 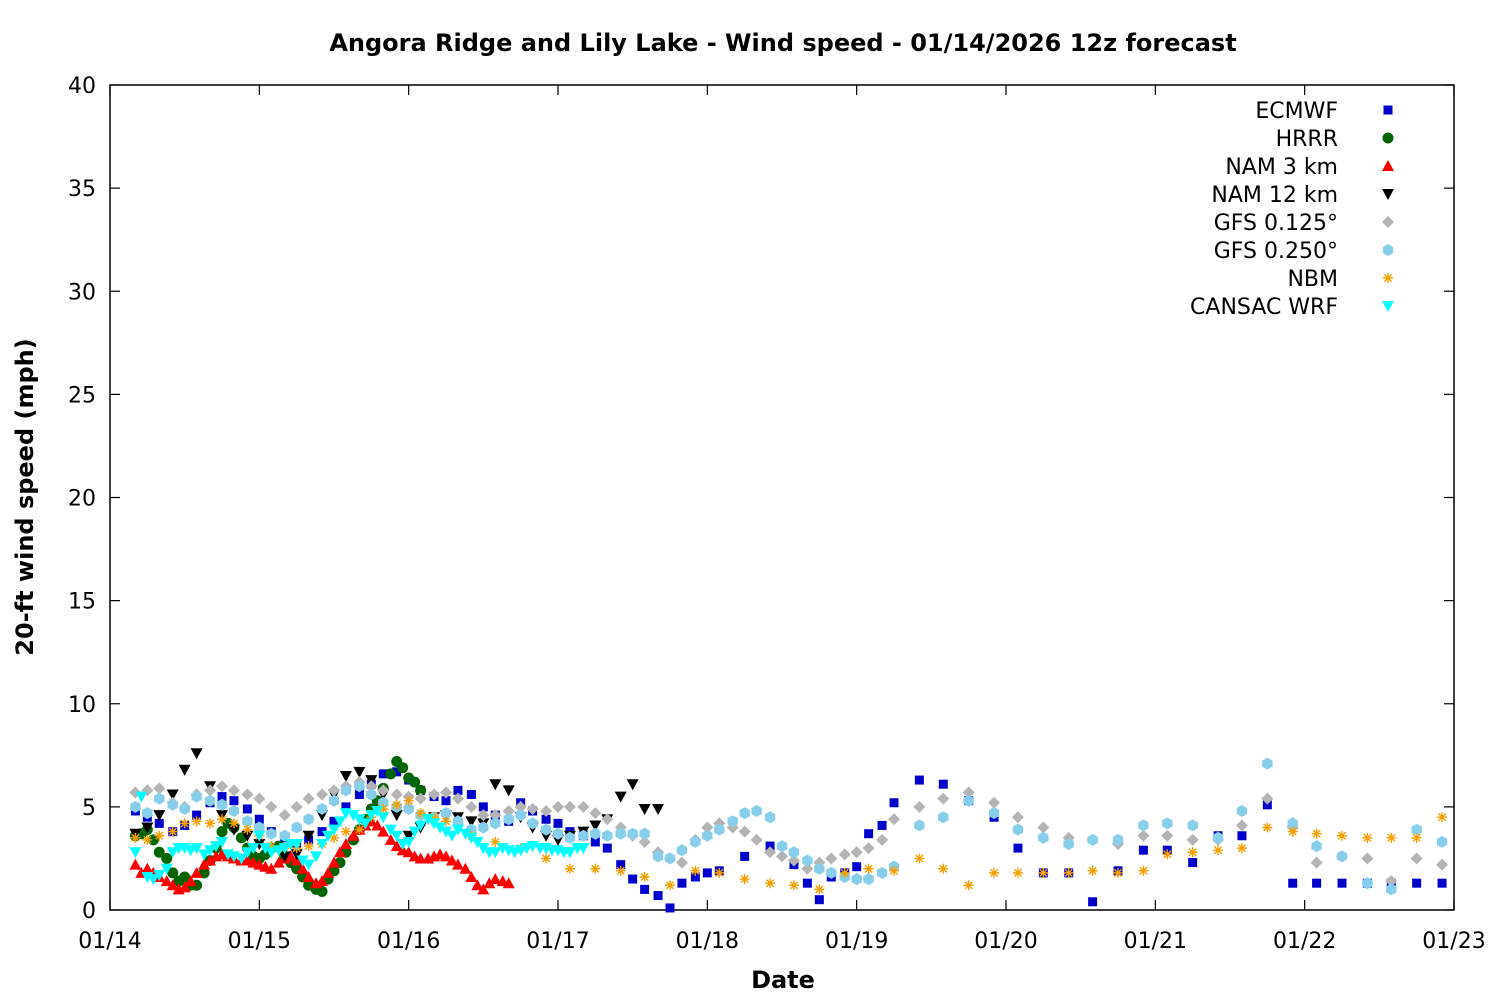 I want to click on y-tick-label: 25, so click(x=82, y=395).